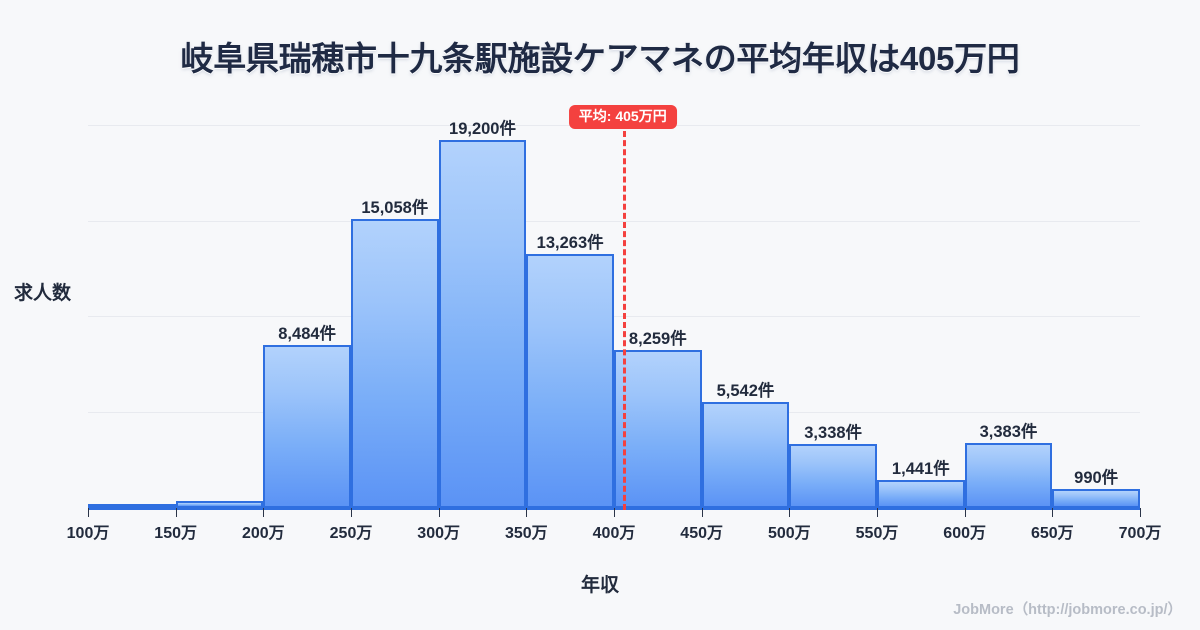  What do you see at coordinates (395, 208) in the screenshot?
I see `bar-value-label: 15,058件` at bounding box center [395, 208].